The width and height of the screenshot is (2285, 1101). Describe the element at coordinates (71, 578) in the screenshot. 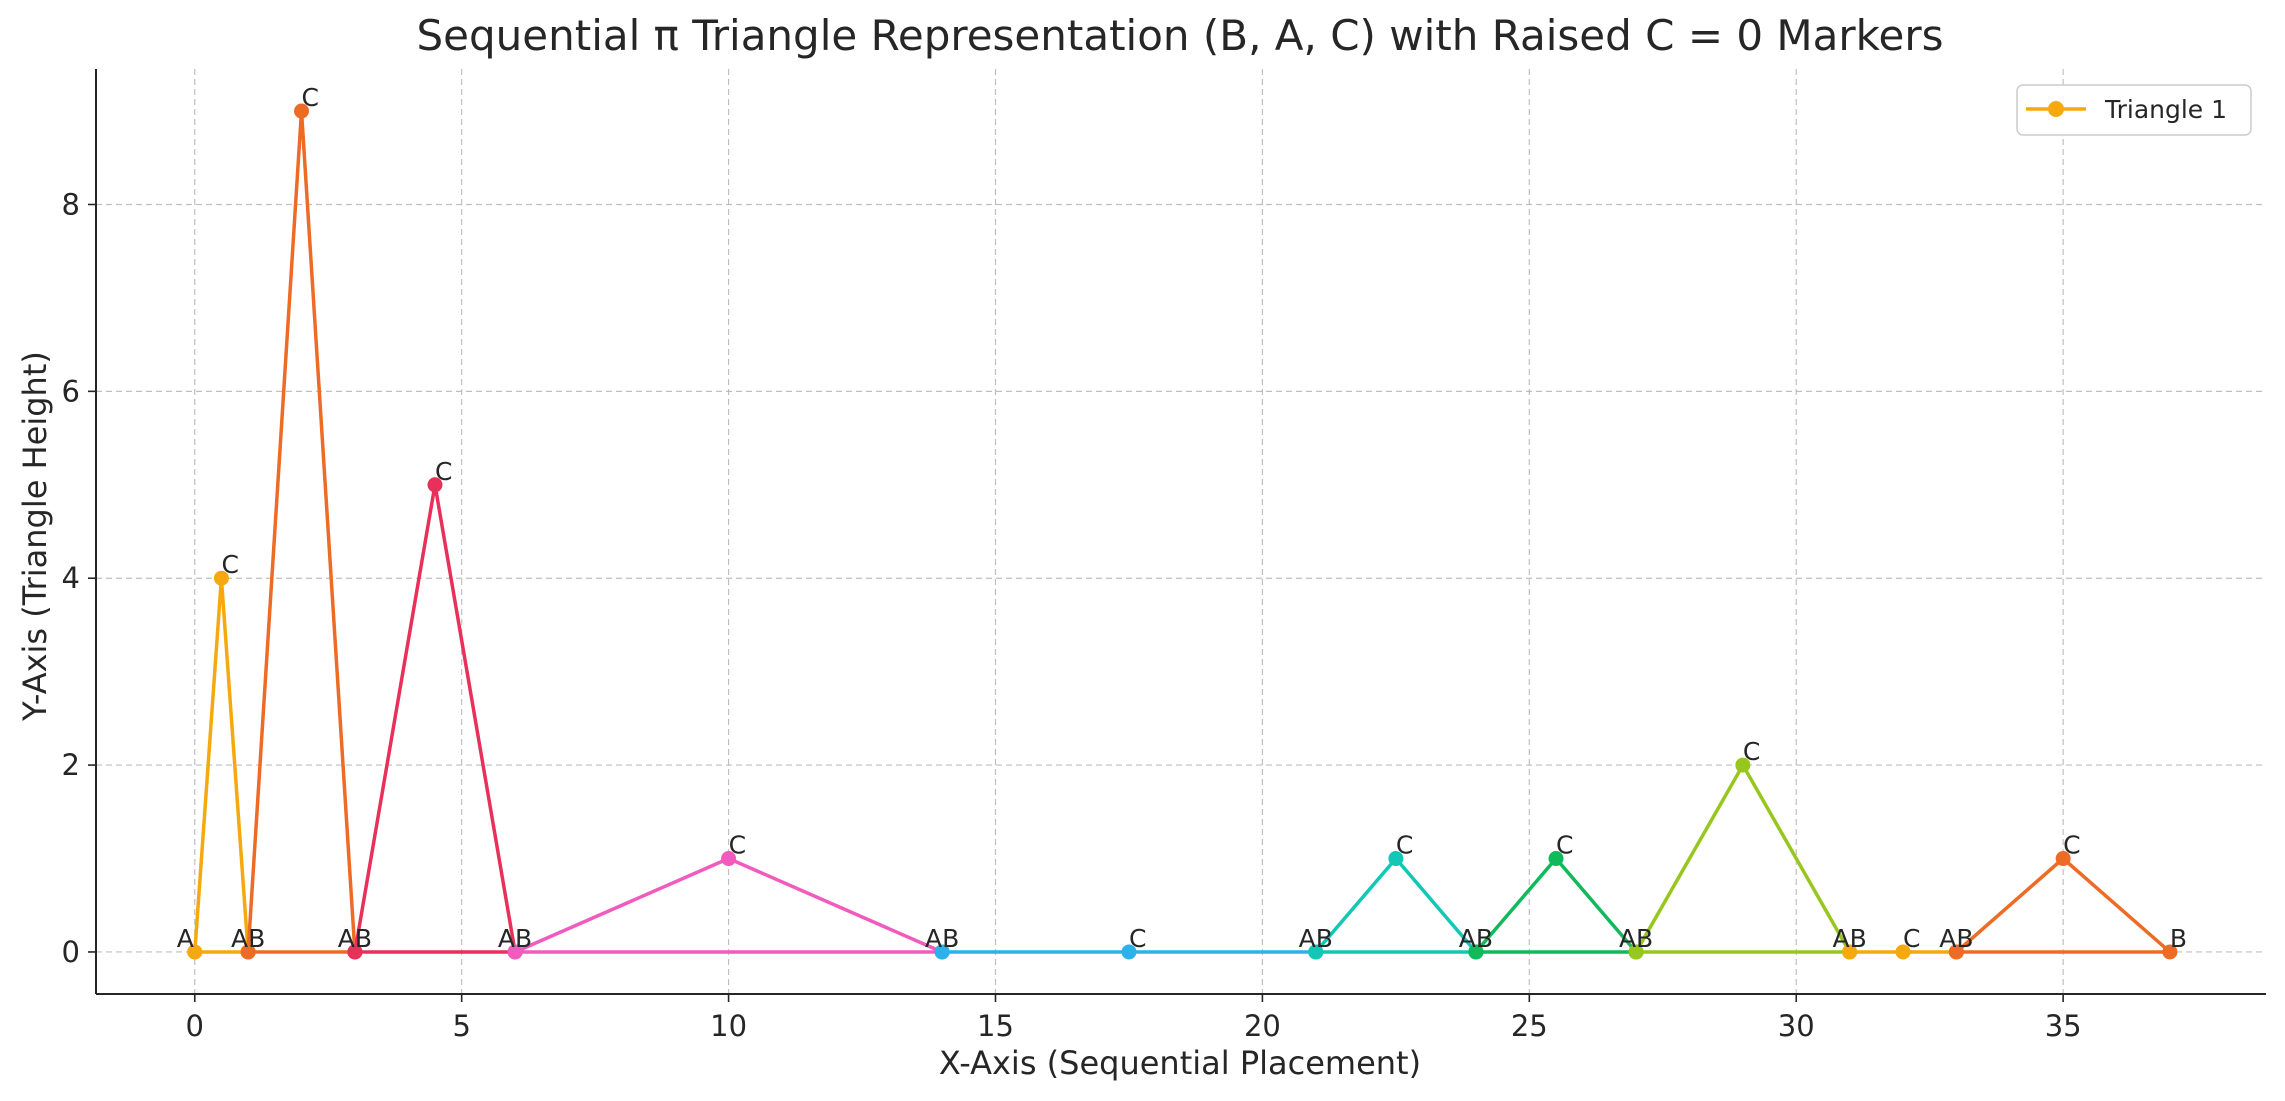

I see `y-tick-label: 4` at that location.